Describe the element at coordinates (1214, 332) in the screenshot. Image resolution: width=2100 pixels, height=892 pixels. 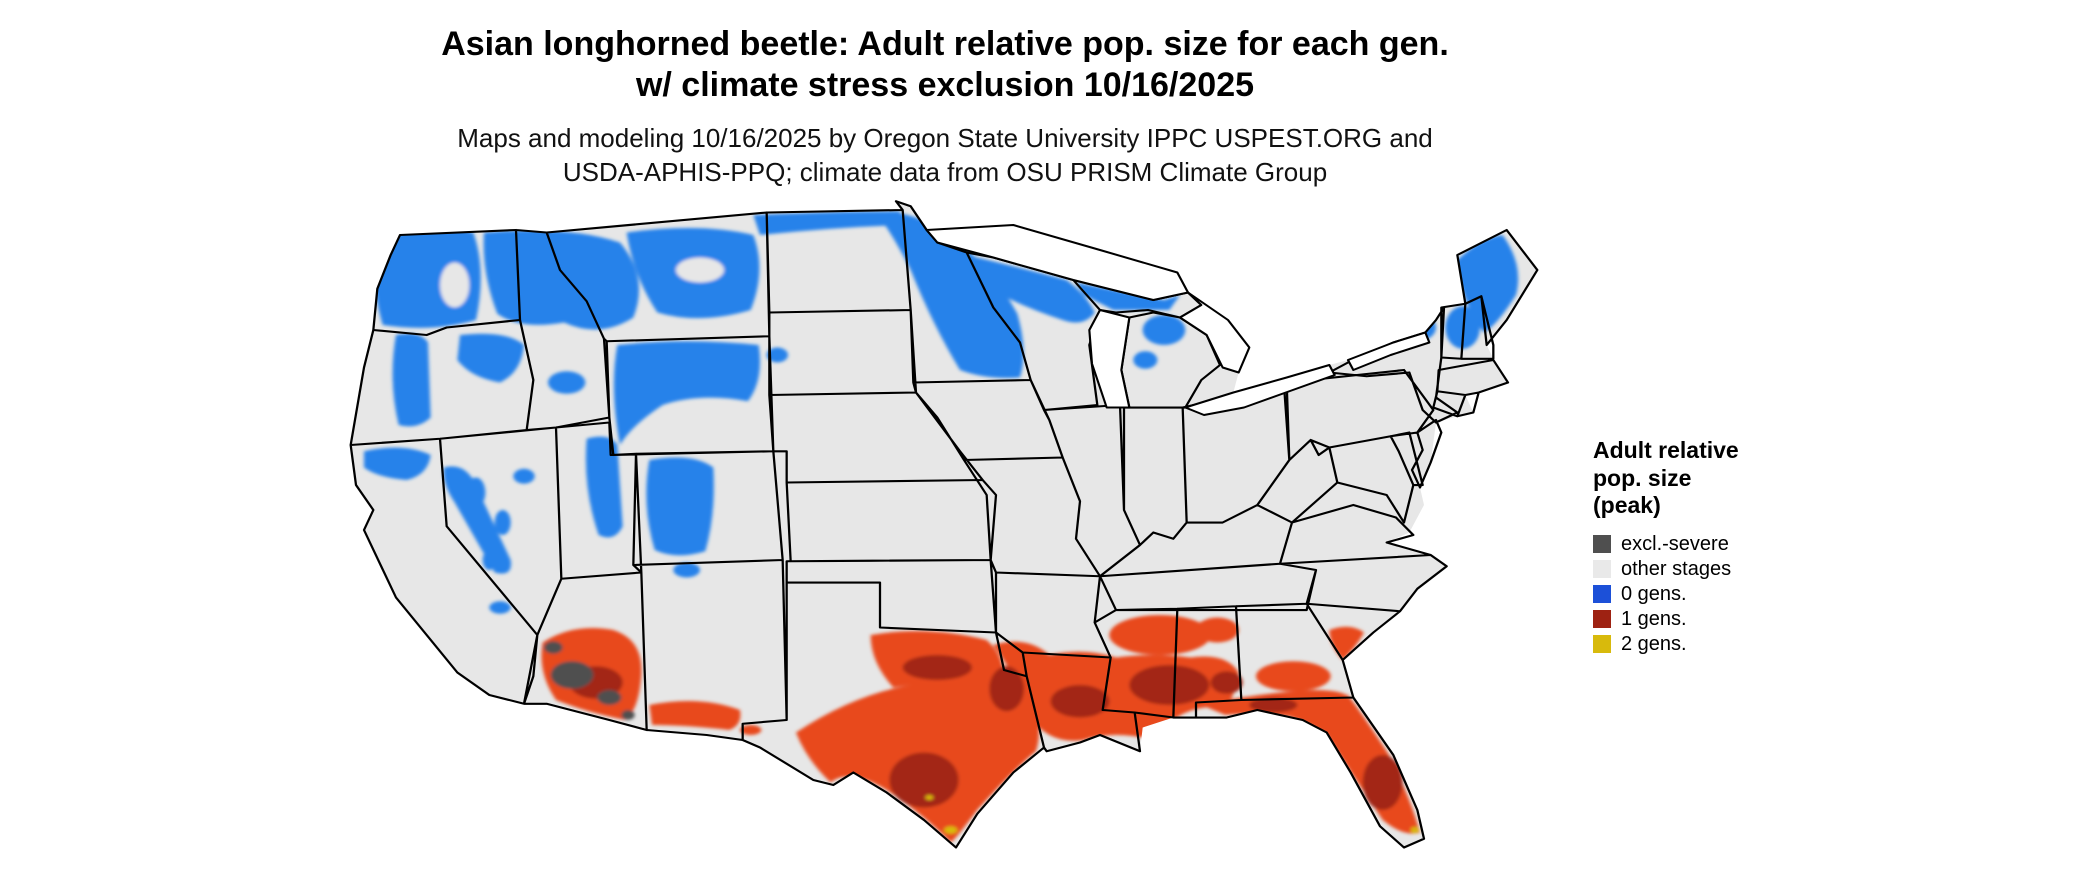
I see `lake-huron` at that location.